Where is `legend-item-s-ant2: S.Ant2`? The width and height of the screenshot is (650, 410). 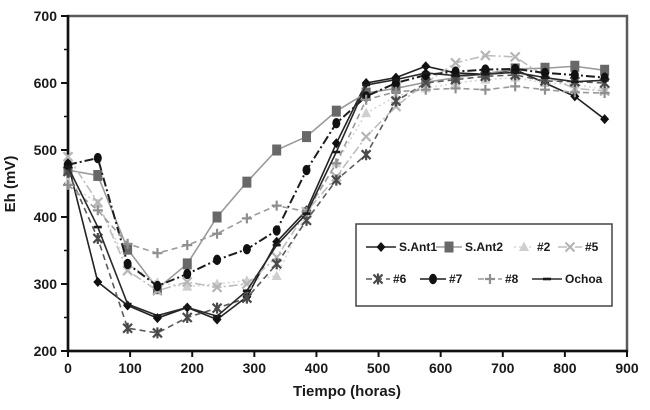
legend-item-s-ant2: S.Ant2 is located at coordinates (469, 247).